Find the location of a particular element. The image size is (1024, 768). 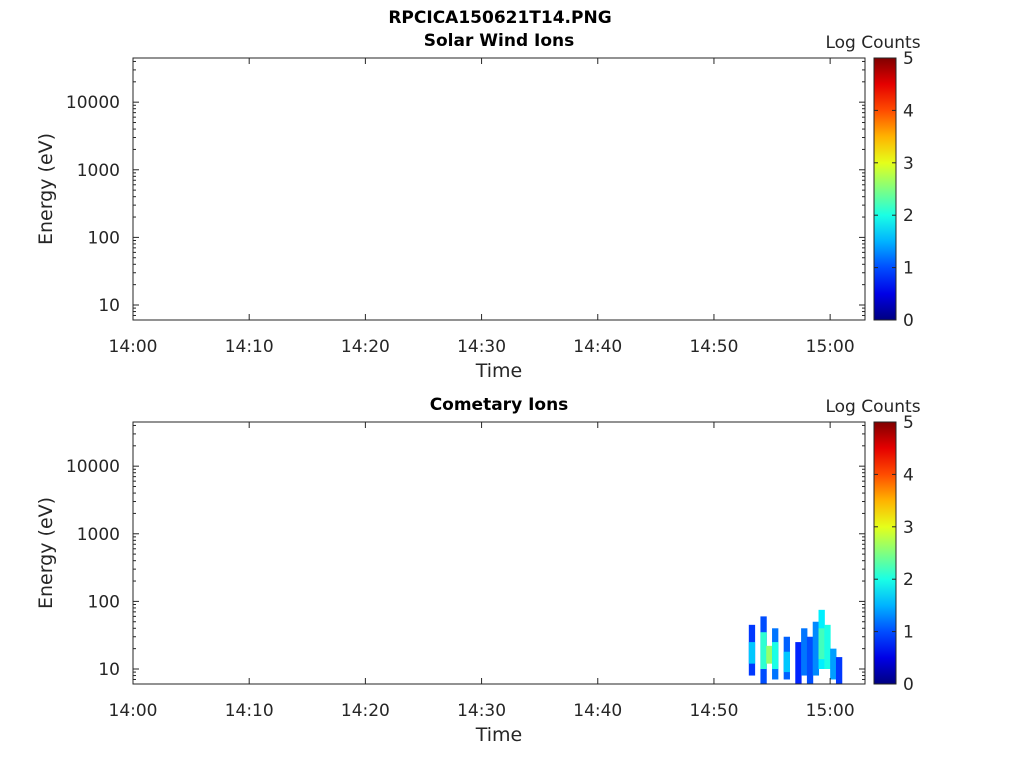

figure-title: RPCICA150621T14.PNG is located at coordinates (500, 18).